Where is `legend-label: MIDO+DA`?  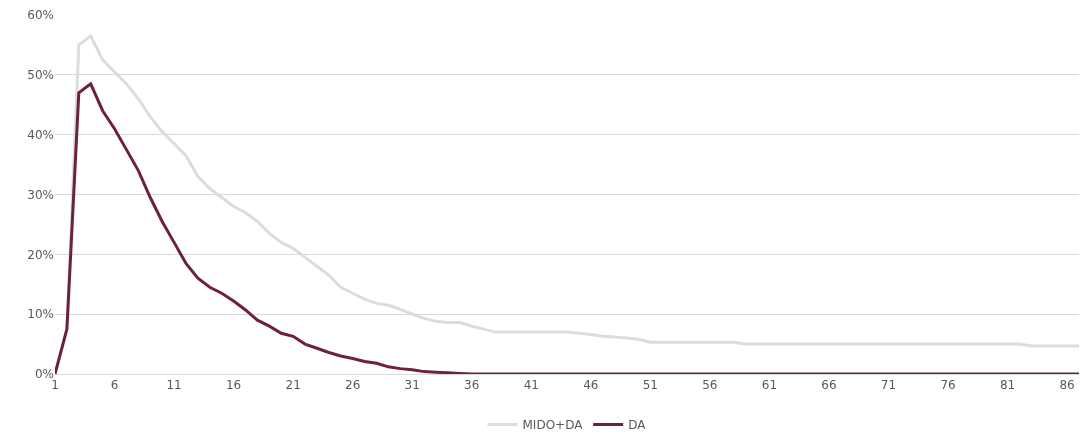 legend-label: MIDO+DA is located at coordinates (553, 425).